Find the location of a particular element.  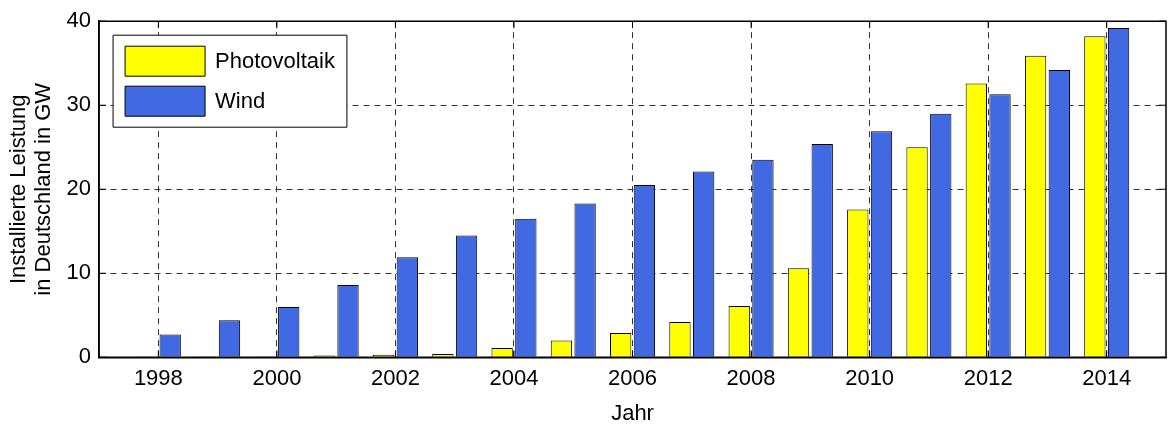

x-tick-label: 2004 is located at coordinates (514, 377).